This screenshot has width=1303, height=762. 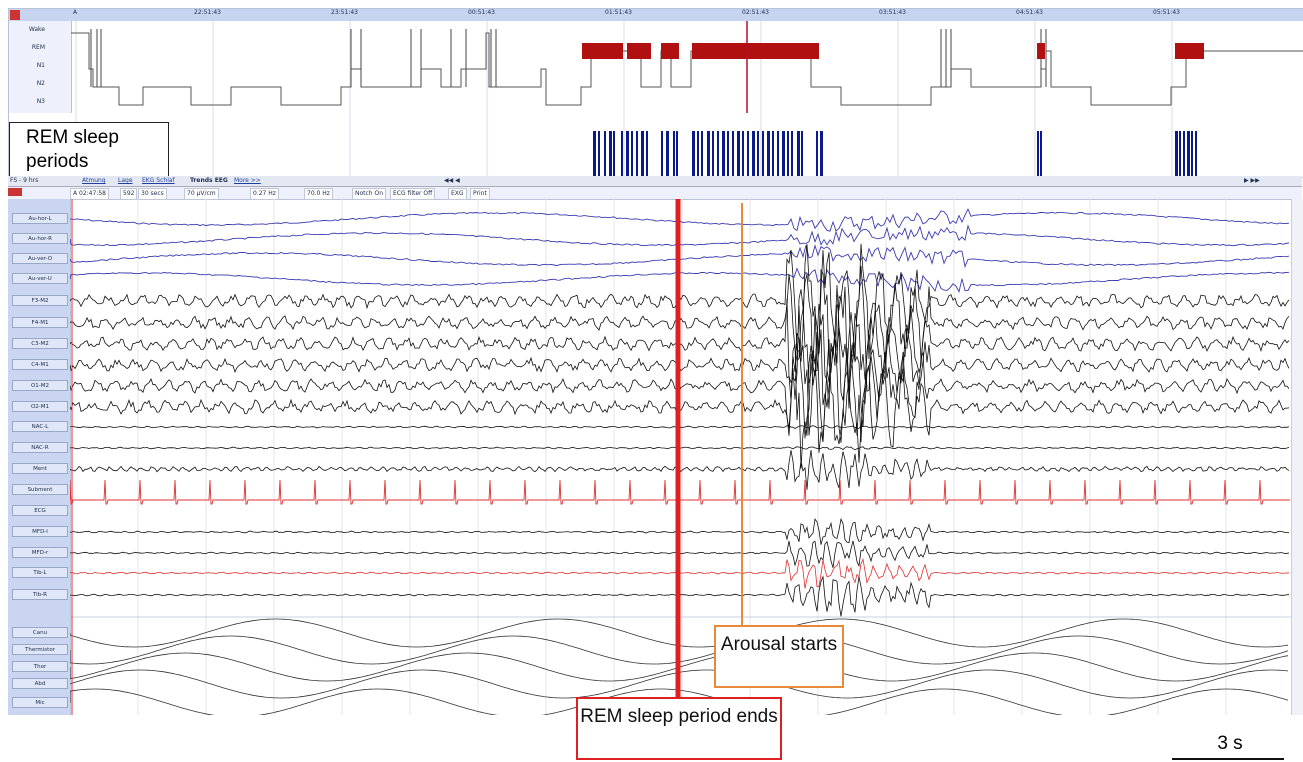 I want to click on channel-label-au-ver-u: Au-ver-U, so click(x=40, y=278).